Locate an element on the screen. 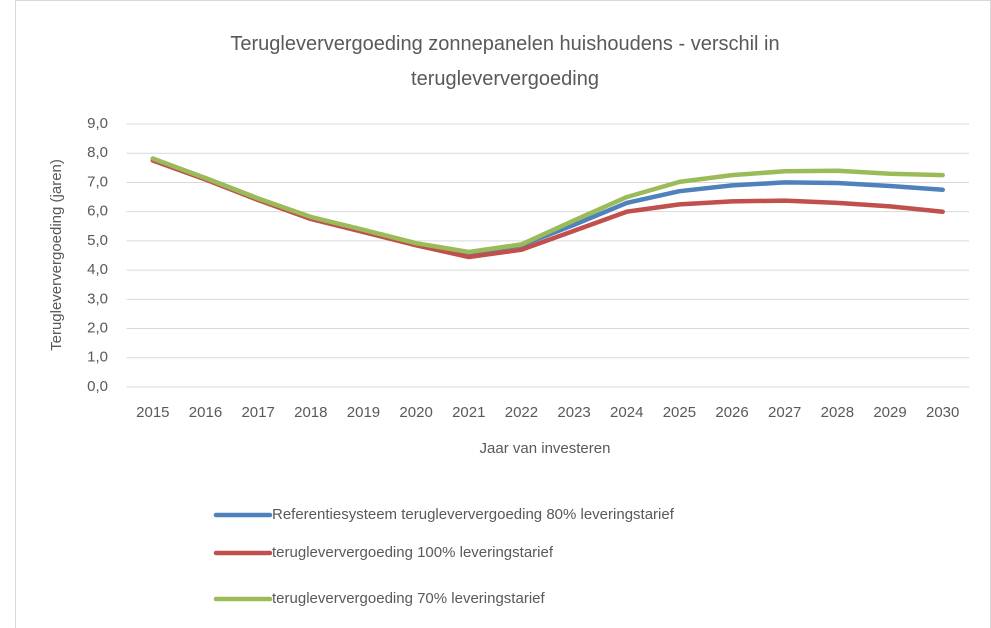  x-tick-label: 2023 is located at coordinates (573, 412).